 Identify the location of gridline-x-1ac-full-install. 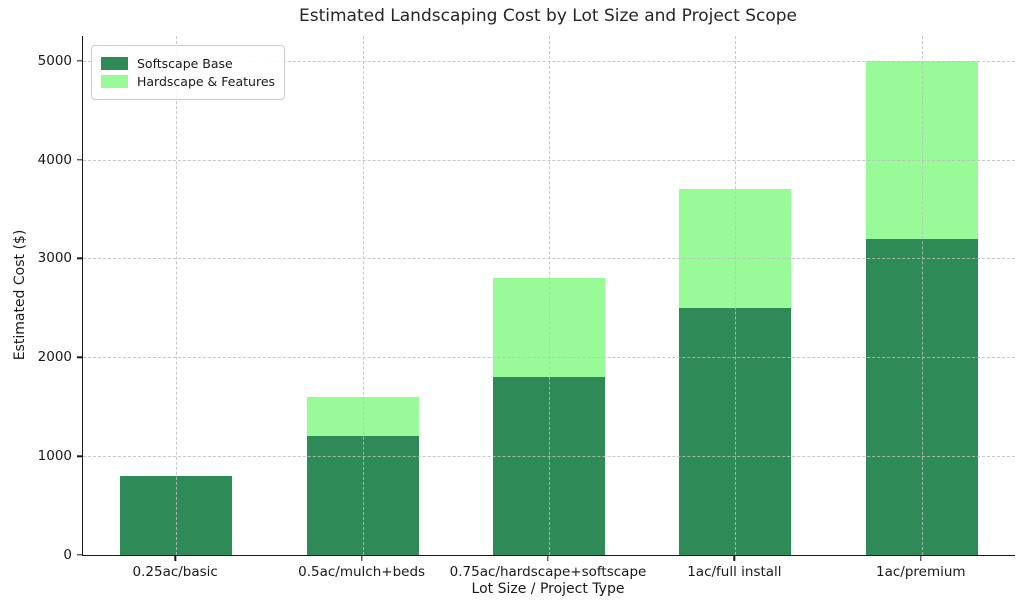
(736, 295).